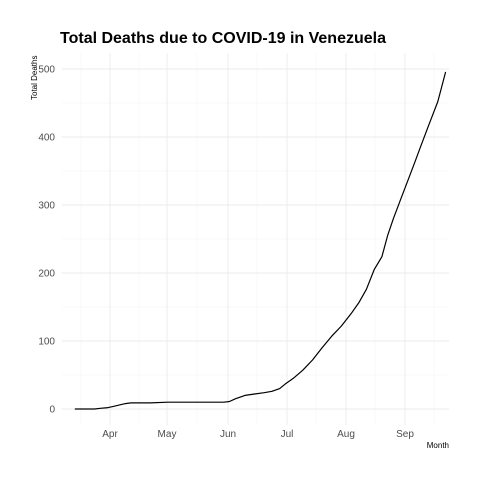  What do you see at coordinates (52, 410) in the screenshot?
I see `y-tick-label: 0` at bounding box center [52, 410].